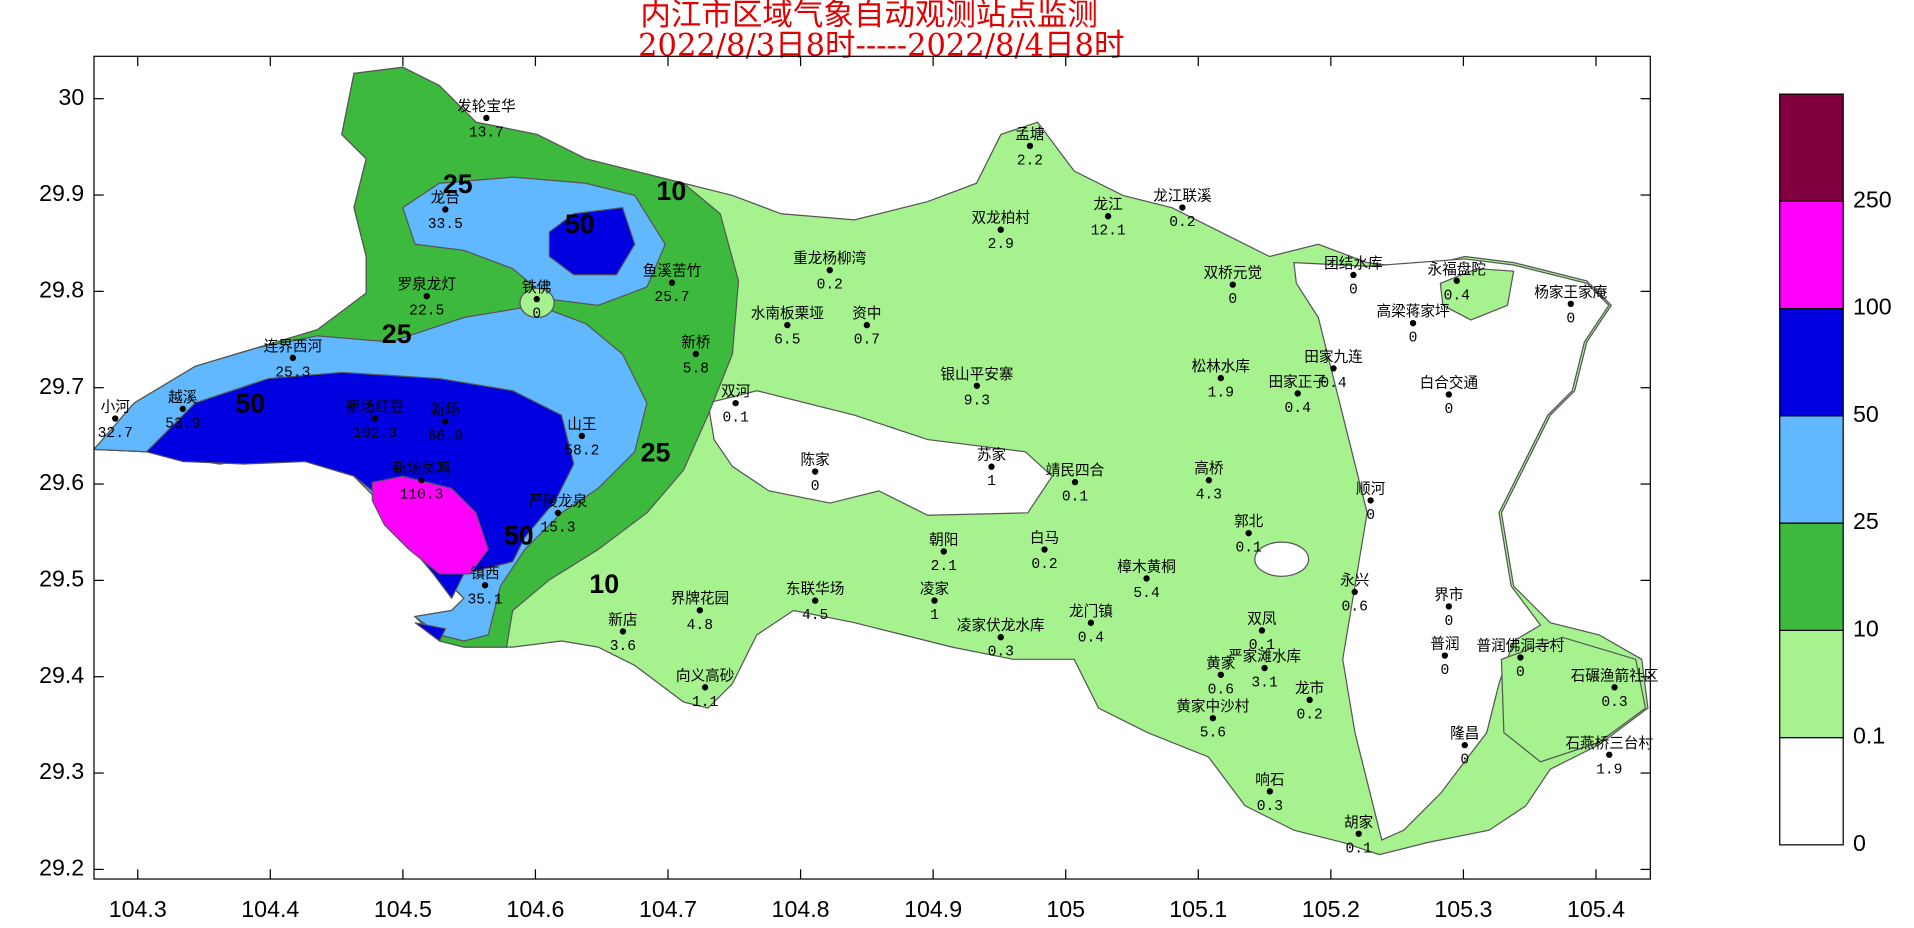 Image resolution: width=1914 pixels, height=928 pixels. I want to click on x-tick-label: 104.3, so click(138, 909).